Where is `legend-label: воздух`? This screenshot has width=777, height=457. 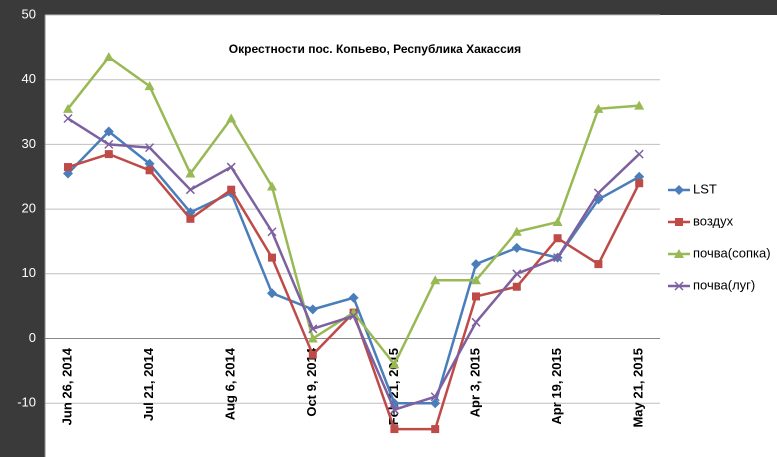 legend-label: воздух is located at coordinates (713, 220).